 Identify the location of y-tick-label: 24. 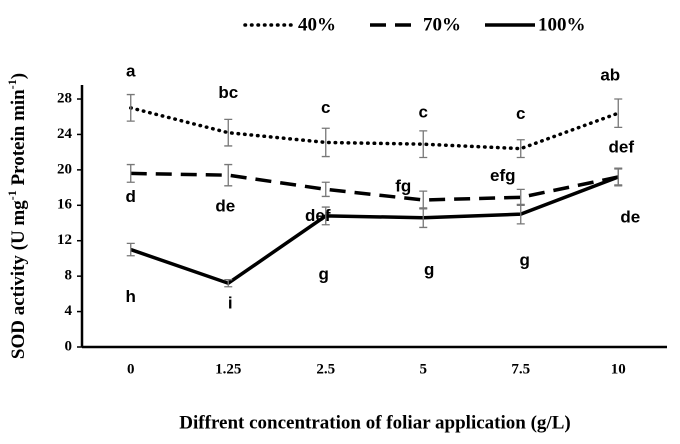
(65, 134).